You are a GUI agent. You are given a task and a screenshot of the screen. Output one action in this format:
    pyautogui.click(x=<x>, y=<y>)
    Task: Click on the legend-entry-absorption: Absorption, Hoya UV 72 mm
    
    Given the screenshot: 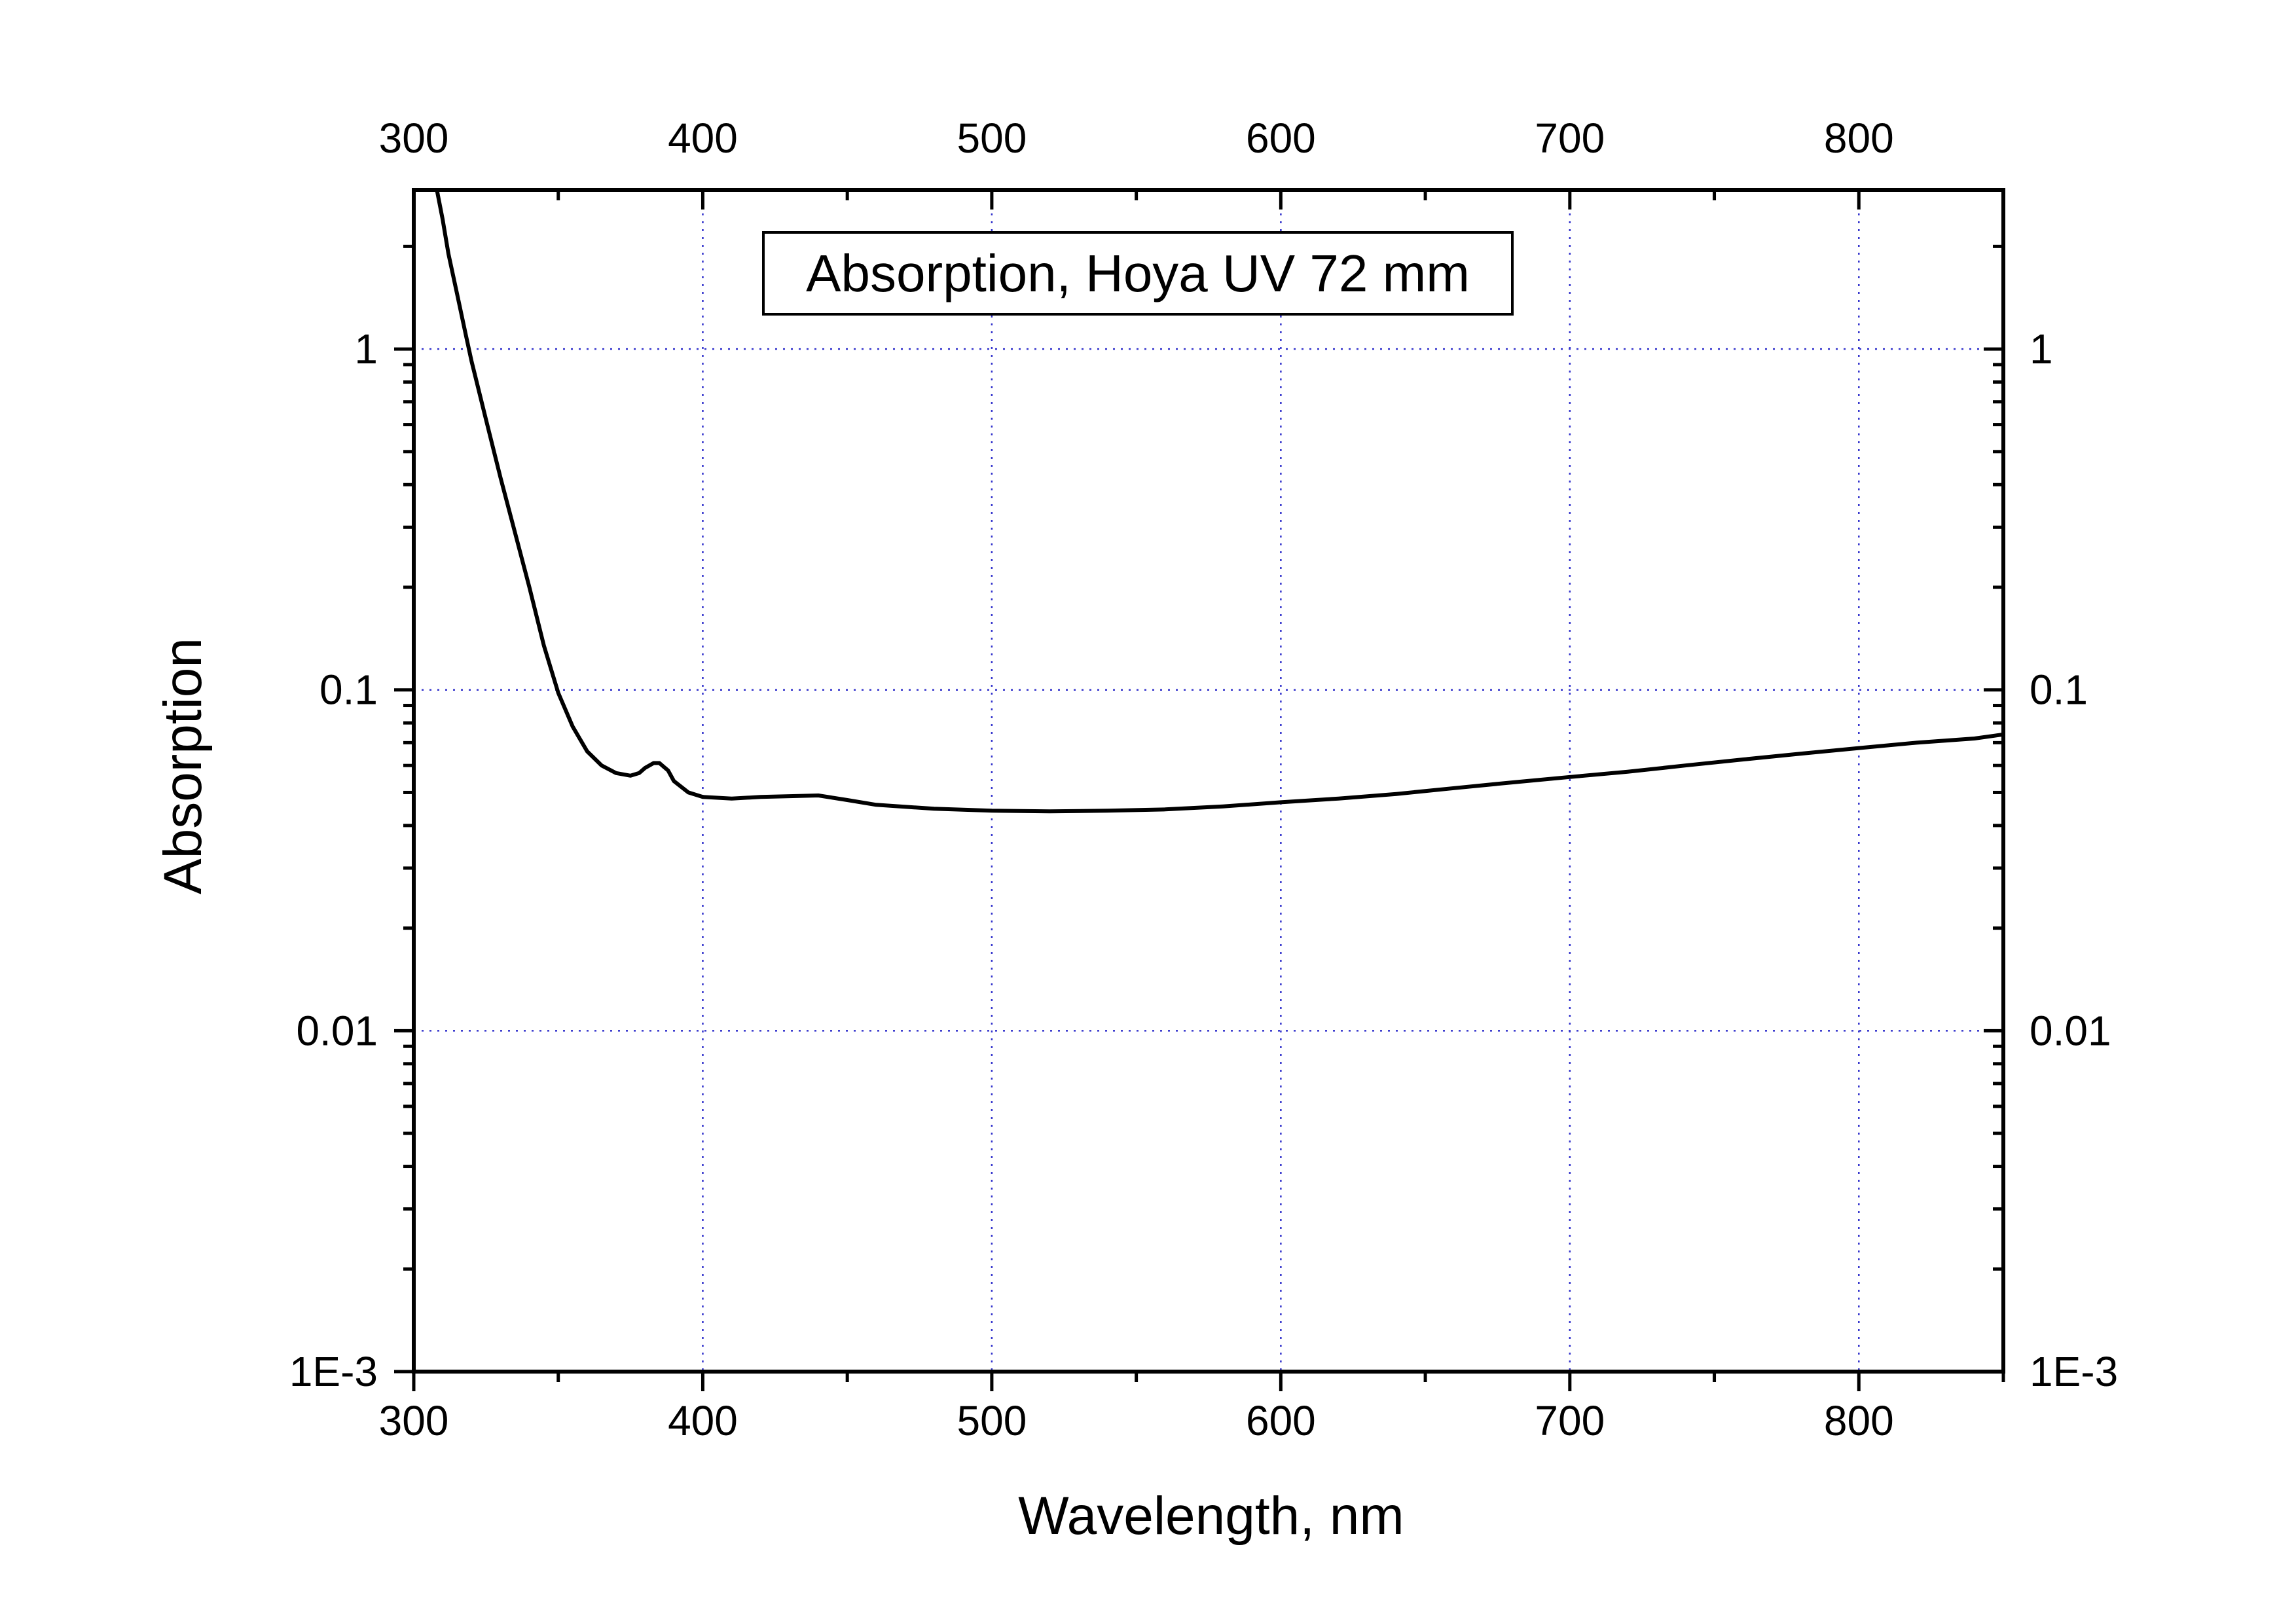 What is the action you would take?
    pyautogui.click(x=1138, y=273)
    